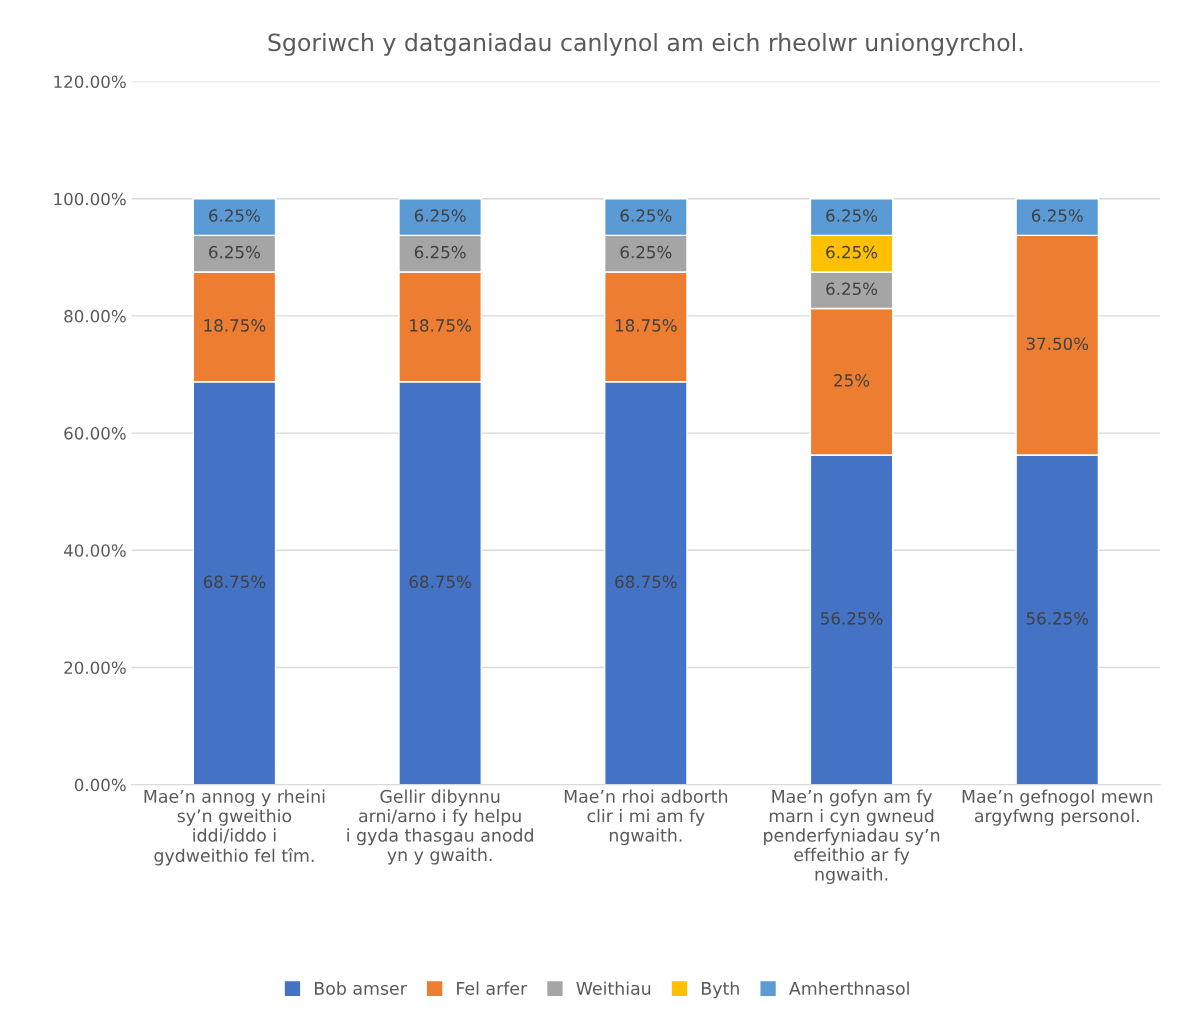 Image resolution: width=1196 pixels, height=1019 pixels. Describe the element at coordinates (361, 988) in the screenshot. I see `legend-label: Bob amser` at that location.